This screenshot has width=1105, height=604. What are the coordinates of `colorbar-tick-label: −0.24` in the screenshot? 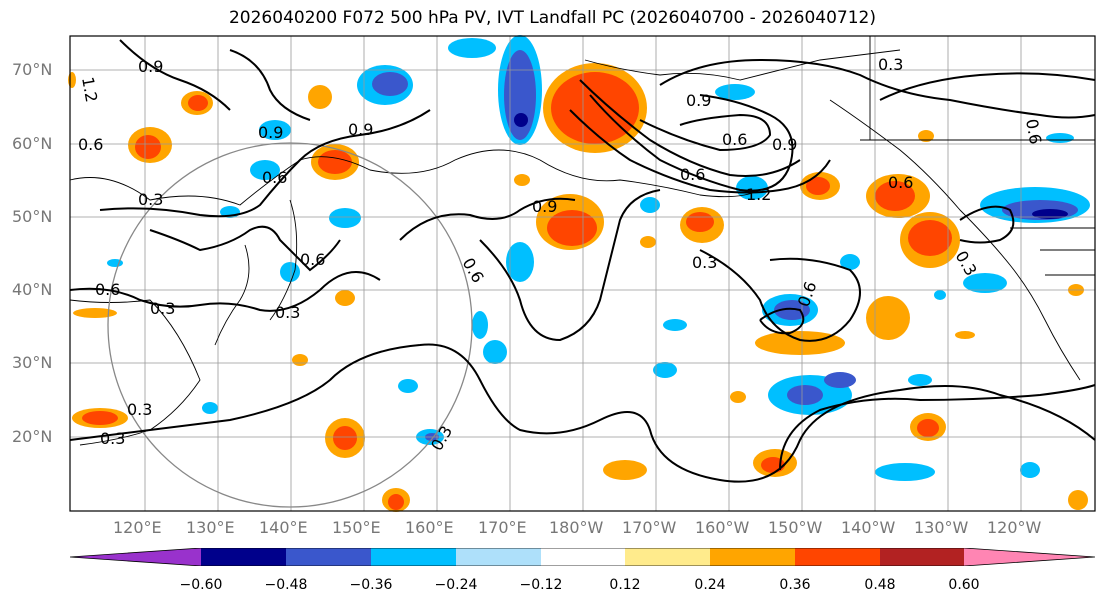 It's located at (456, 585).